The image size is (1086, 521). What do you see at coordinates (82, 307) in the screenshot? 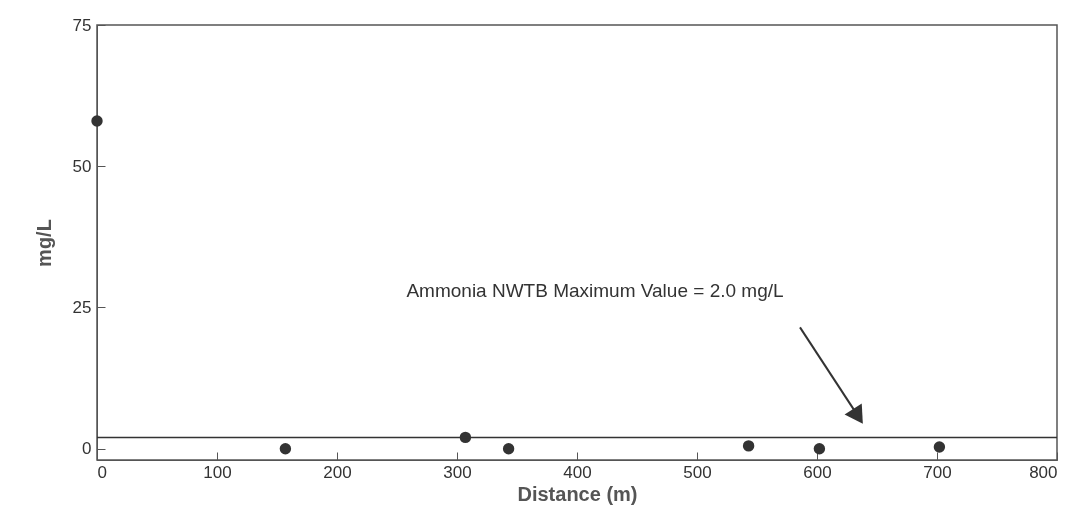
I see `y-tick-label: 25` at bounding box center [82, 307].